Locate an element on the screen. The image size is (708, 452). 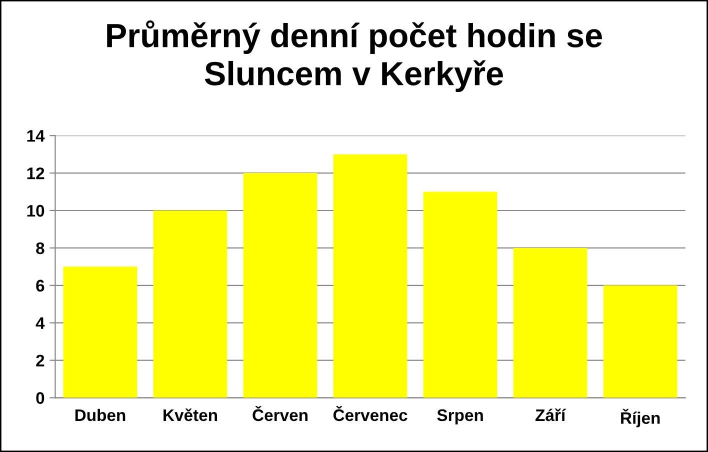
x-tick-label: Srpen is located at coordinates (460, 416).